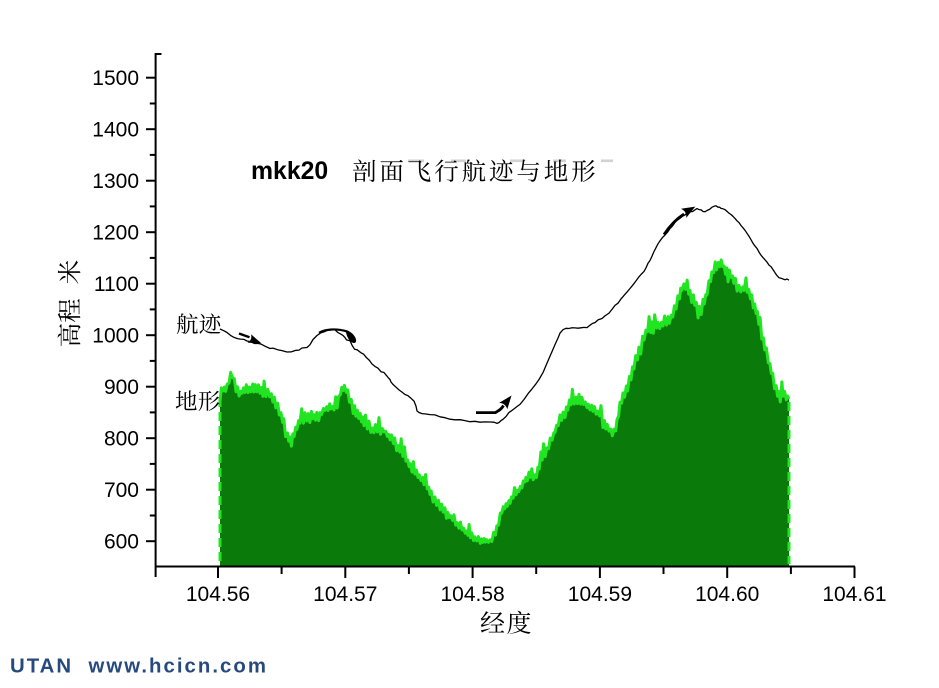  I want to click on svg-text: 1500, so click(115, 78).